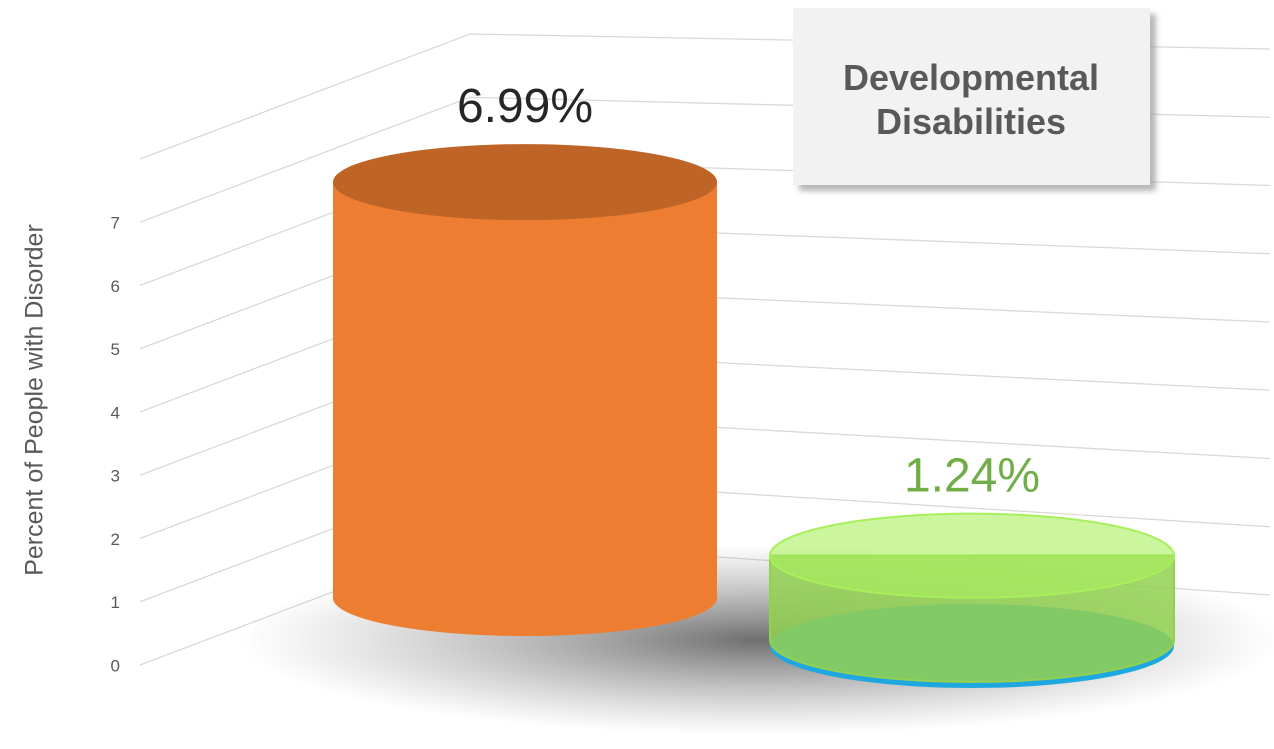  Describe the element at coordinates (115, 476) in the screenshot. I see `y-tick-label: 3` at that location.